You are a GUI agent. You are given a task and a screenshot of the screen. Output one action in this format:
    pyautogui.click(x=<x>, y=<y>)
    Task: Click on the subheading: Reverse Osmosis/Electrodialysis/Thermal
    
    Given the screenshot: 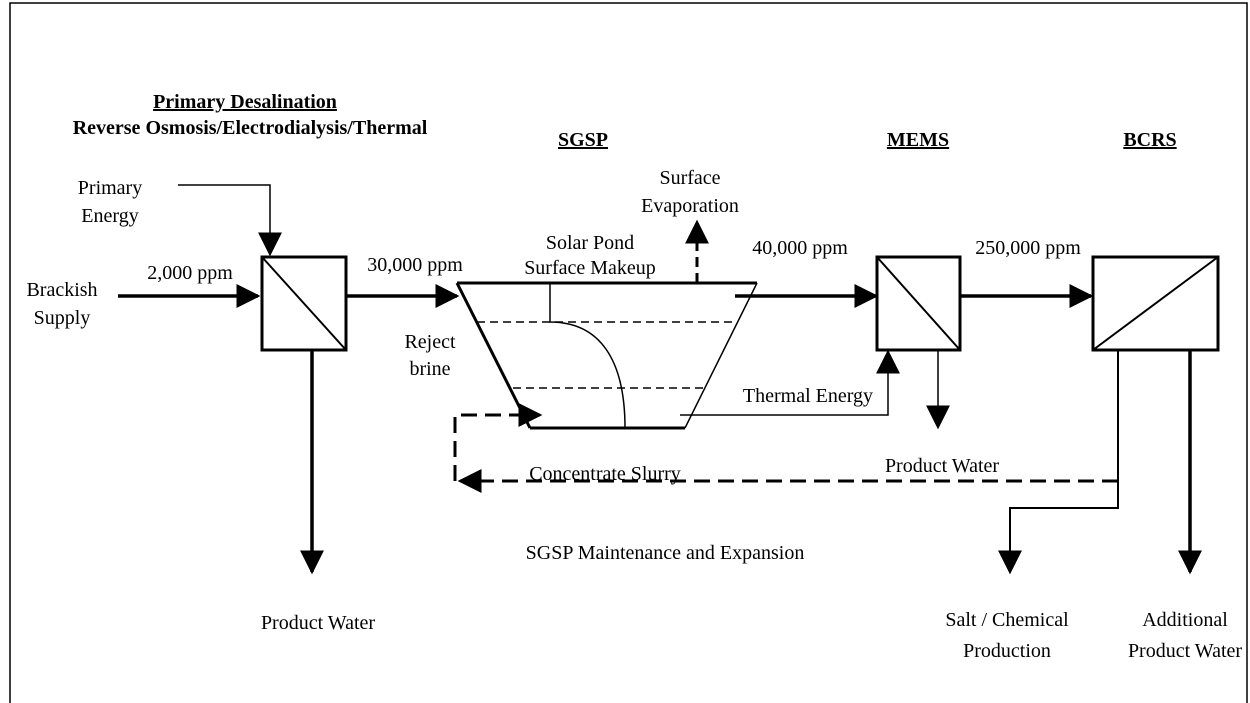 What is the action you would take?
    pyautogui.click(x=250, y=128)
    